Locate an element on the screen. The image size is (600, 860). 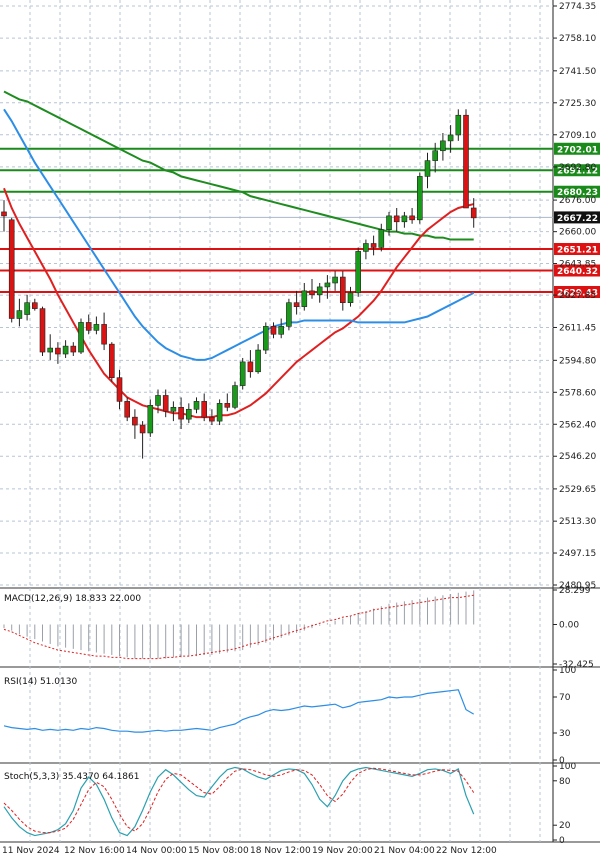
x-tick-label: 12 Nov 16:00 is located at coordinates (94, 851).